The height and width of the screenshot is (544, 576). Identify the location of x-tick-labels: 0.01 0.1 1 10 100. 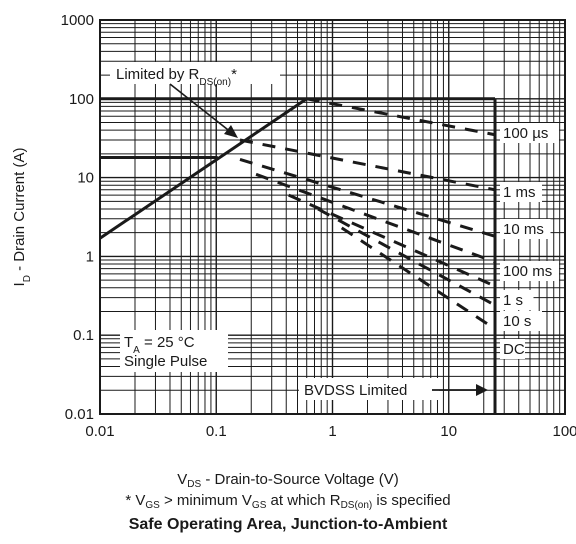
(330, 431).